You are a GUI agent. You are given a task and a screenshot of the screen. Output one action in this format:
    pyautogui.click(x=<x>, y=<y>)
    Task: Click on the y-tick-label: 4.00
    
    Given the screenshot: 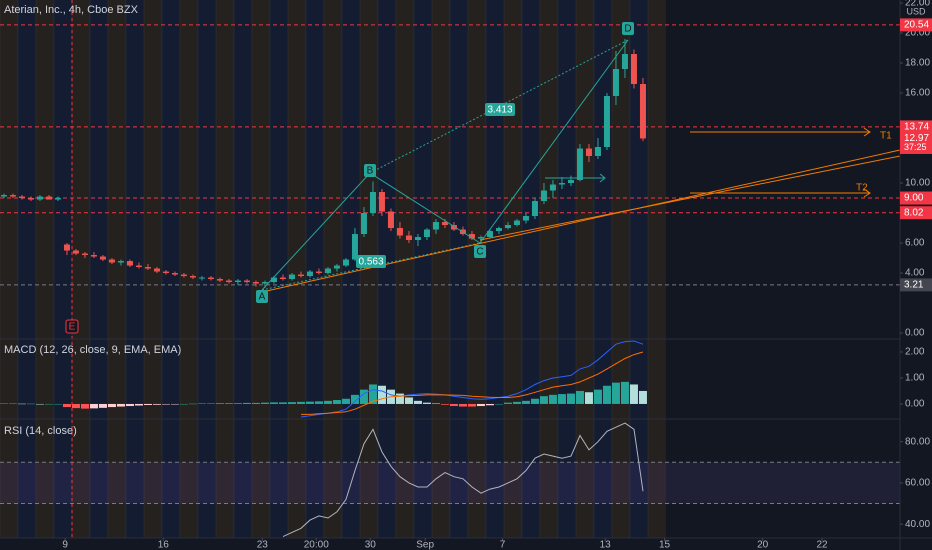 What is the action you would take?
    pyautogui.click(x=915, y=273)
    